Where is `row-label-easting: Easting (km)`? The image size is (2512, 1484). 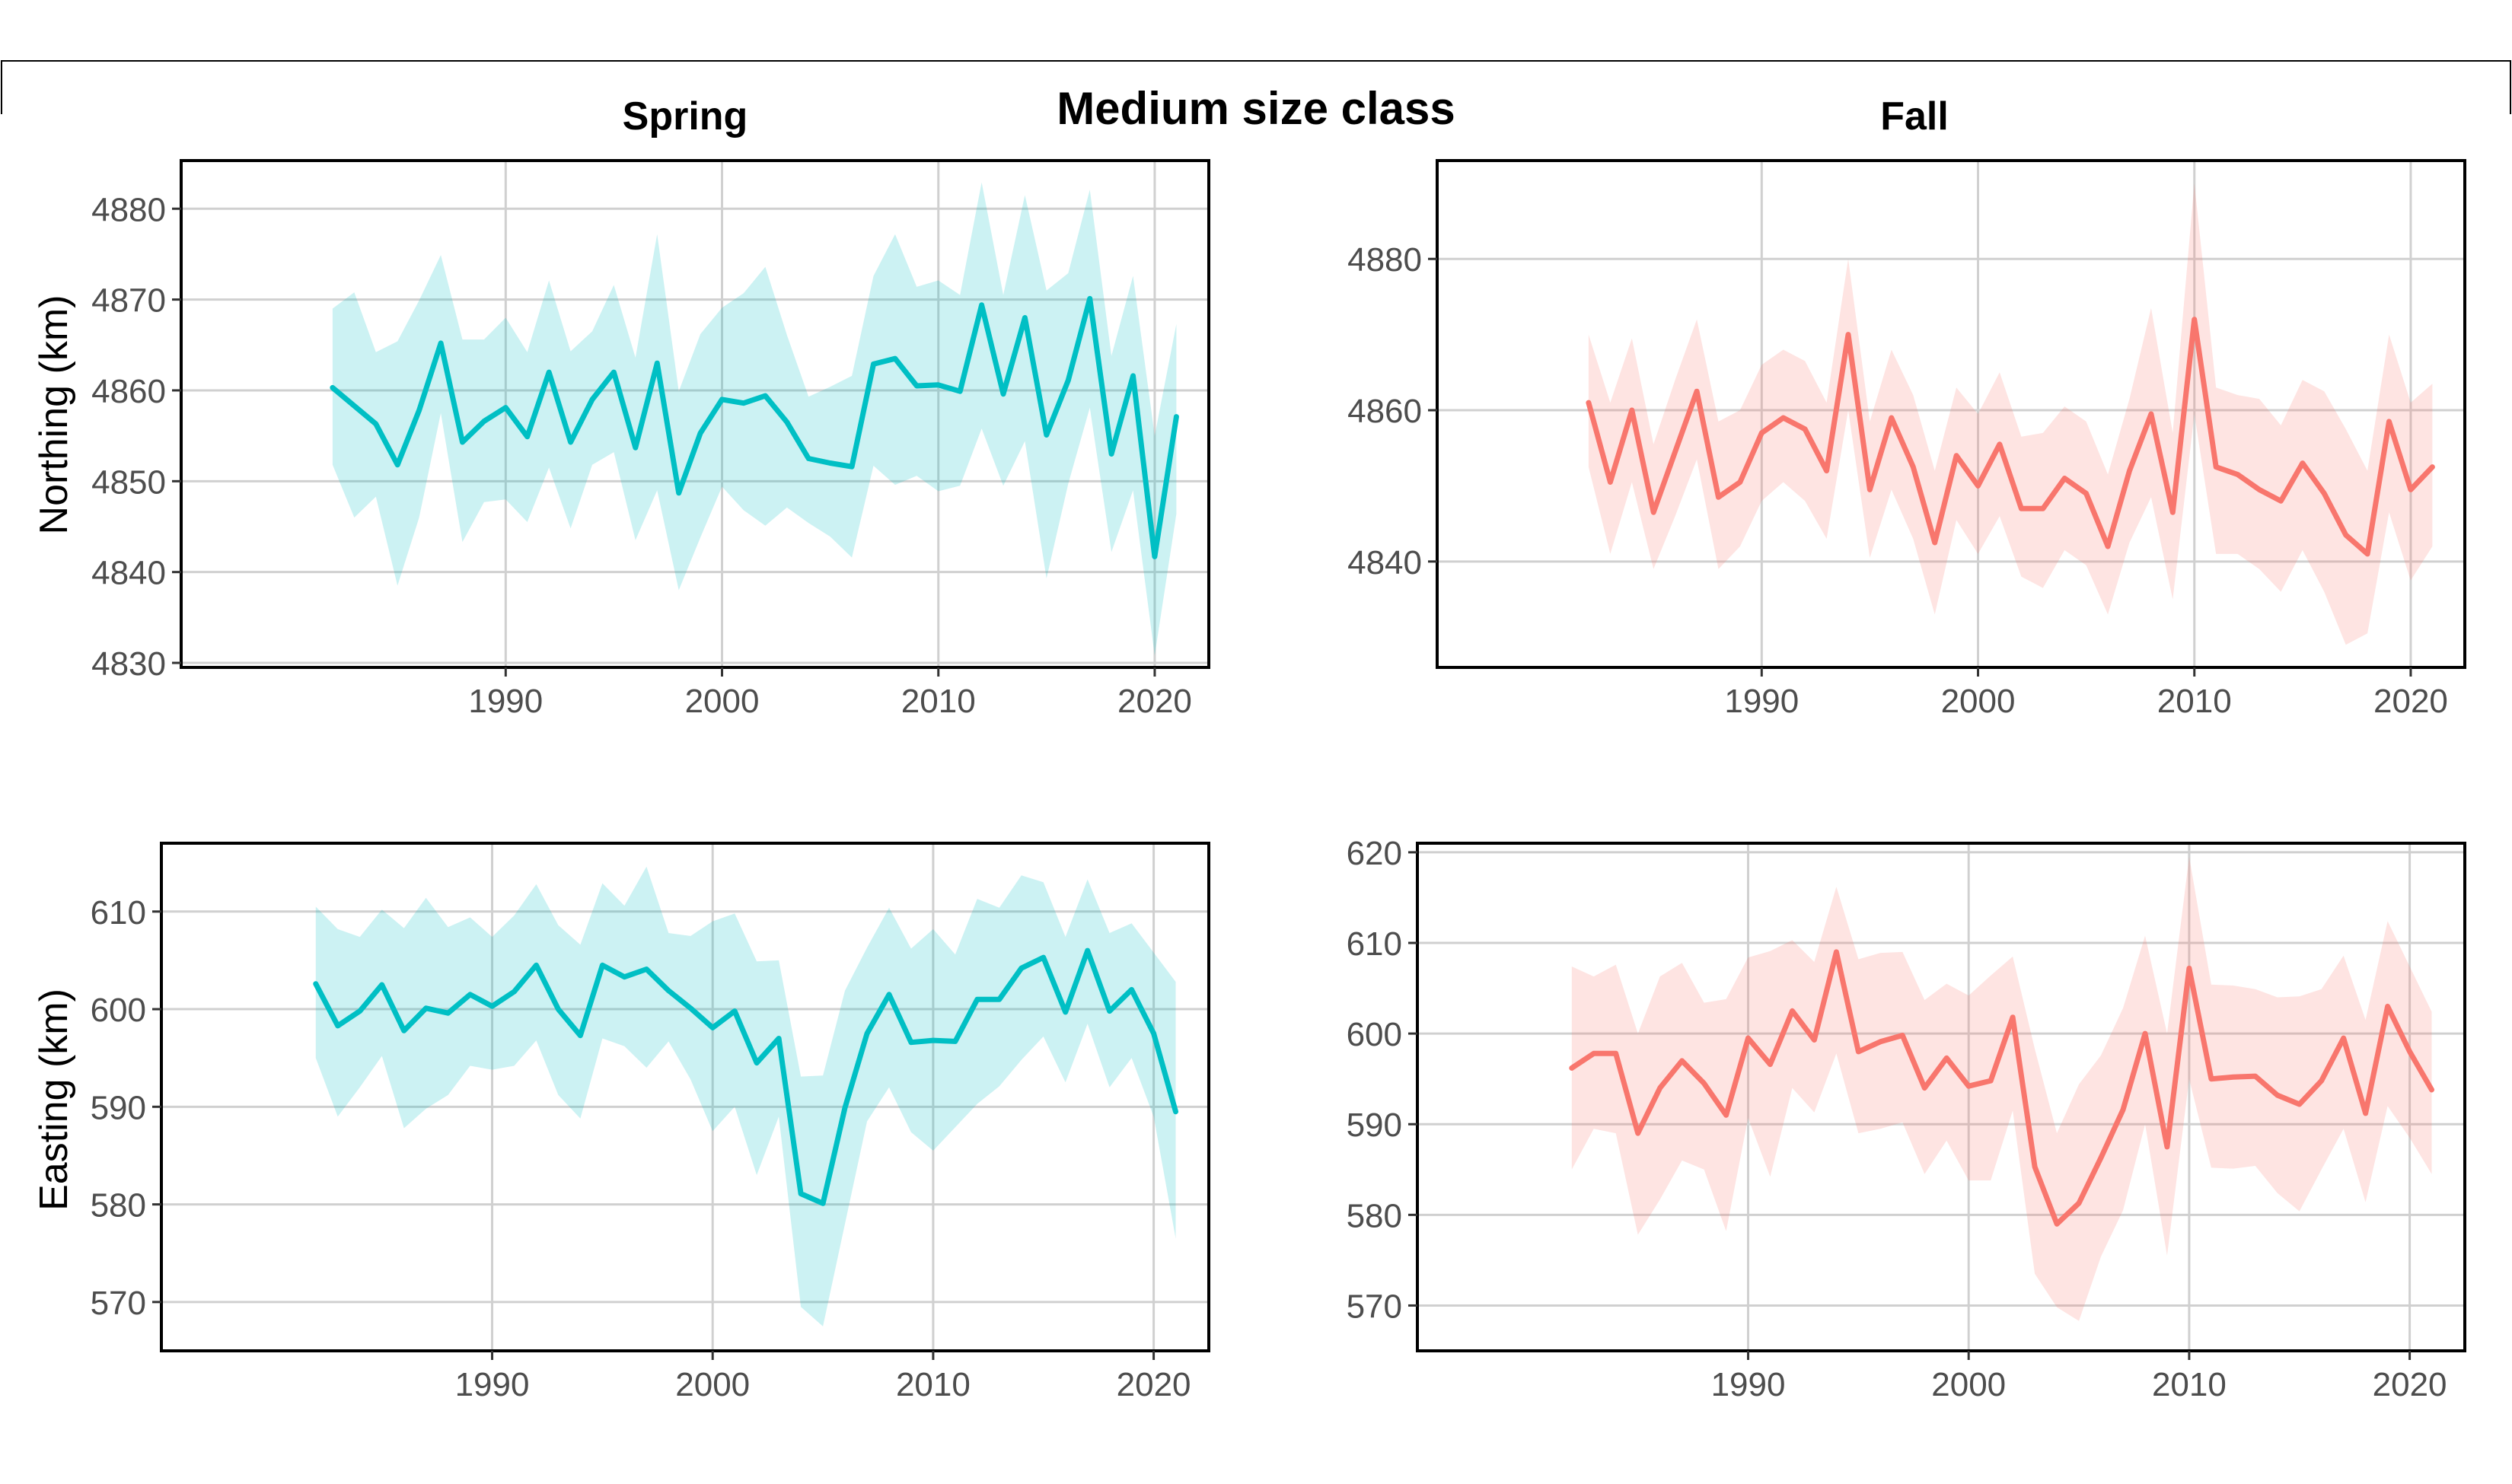 row-label-easting: Easting (km) is located at coordinates (54, 1100).